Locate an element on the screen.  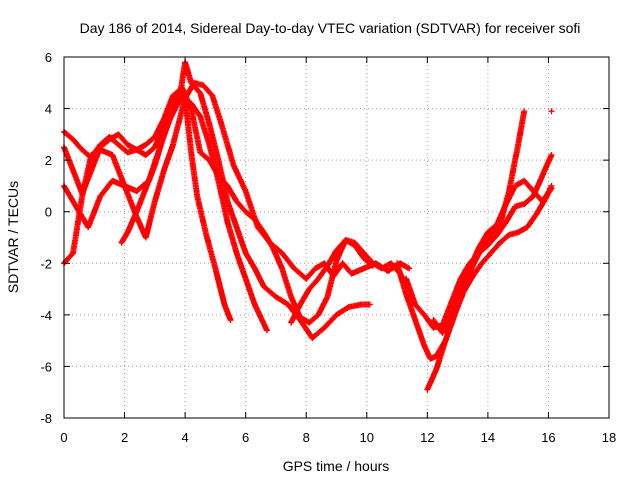
series-markers-track-f is located at coordinates (332, 281).